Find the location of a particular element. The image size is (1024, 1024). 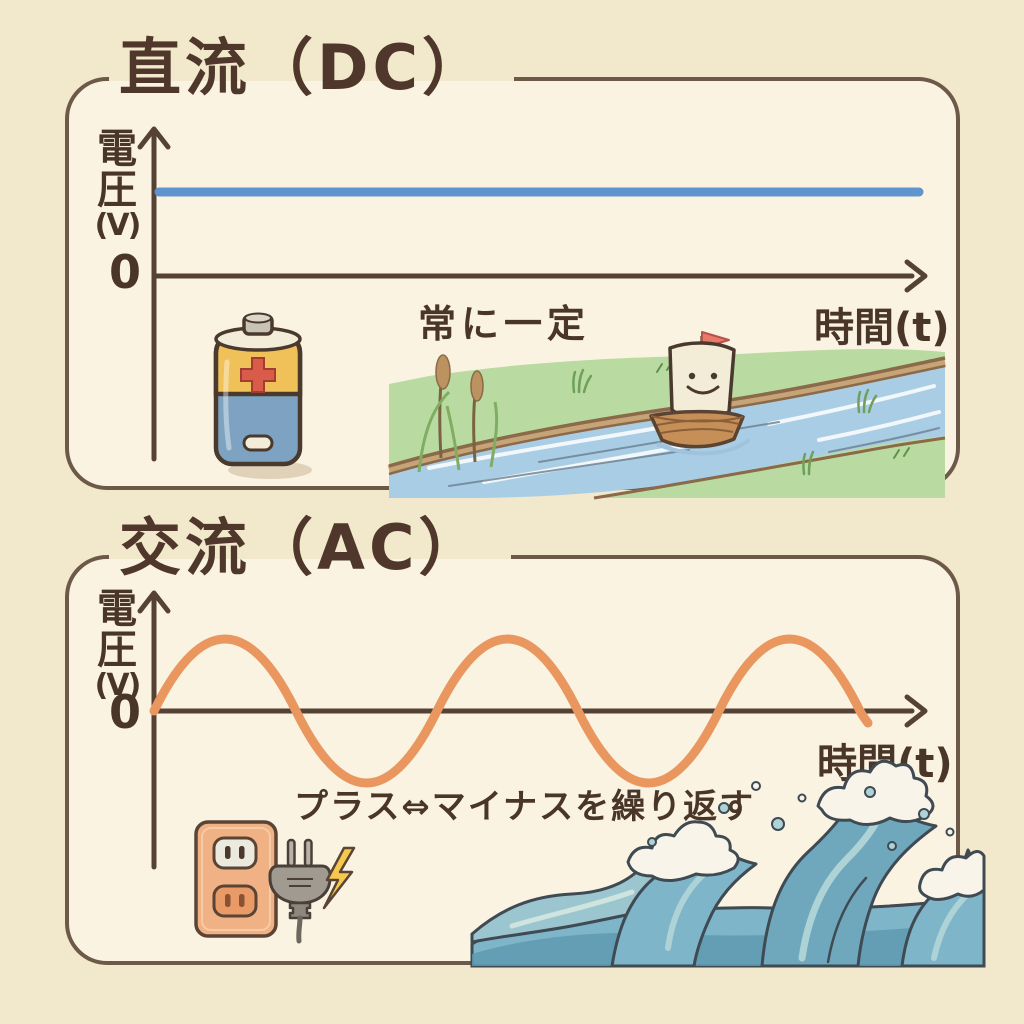

sailboat-icon is located at coordinates (700, 393).